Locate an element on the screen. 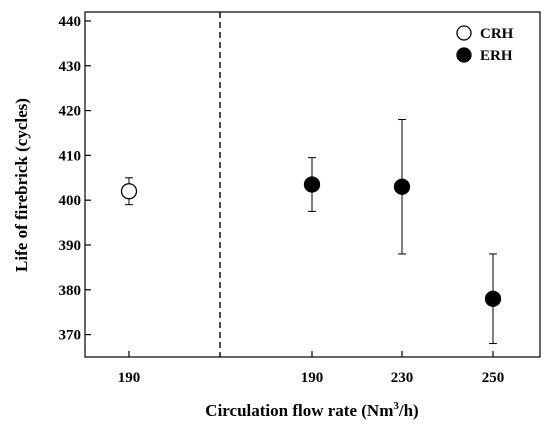 This screenshot has height=424, width=550. legend-marker-filled is located at coordinates (464, 55).